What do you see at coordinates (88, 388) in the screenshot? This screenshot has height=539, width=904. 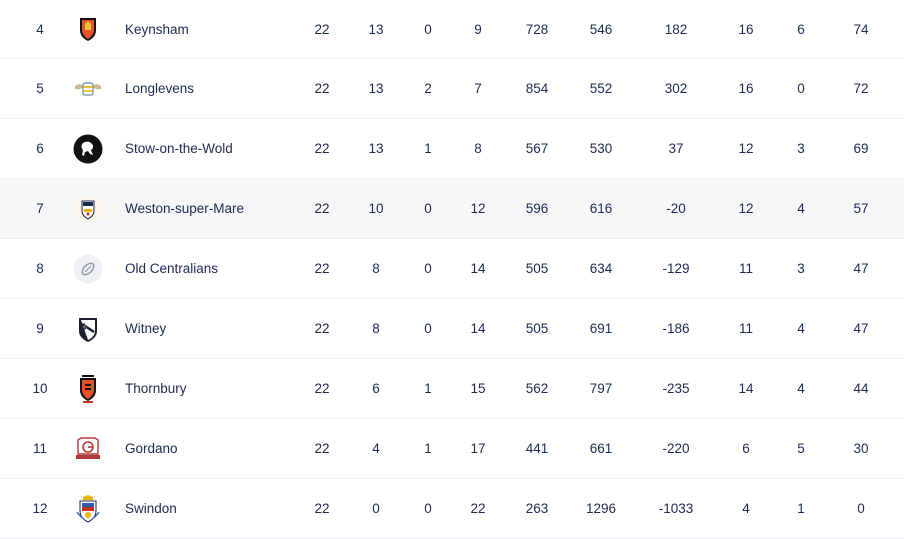 I see `thornbury-crest-icon` at bounding box center [88, 388].